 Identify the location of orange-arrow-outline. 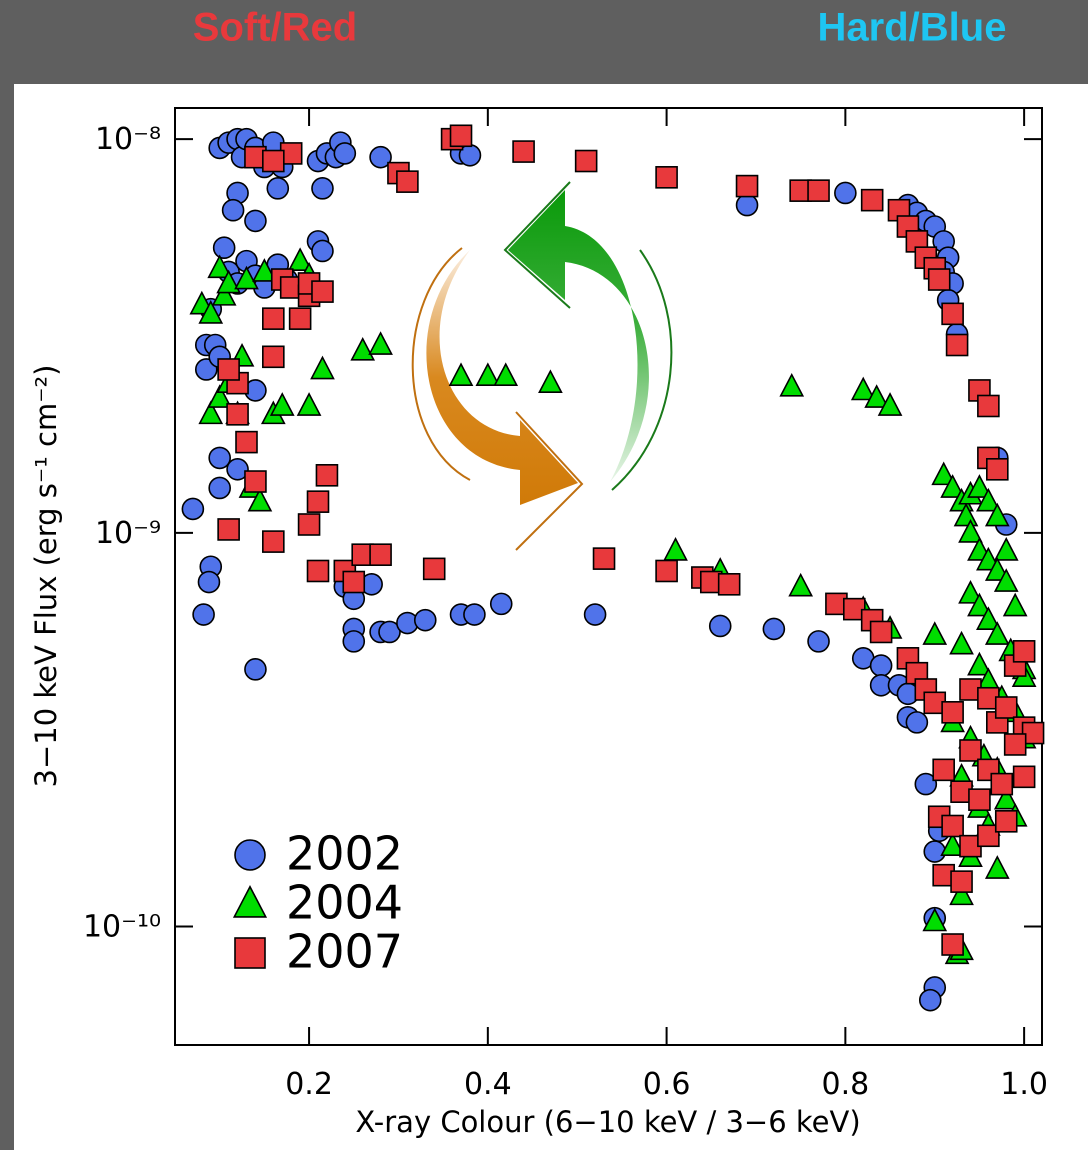
(441, 364).